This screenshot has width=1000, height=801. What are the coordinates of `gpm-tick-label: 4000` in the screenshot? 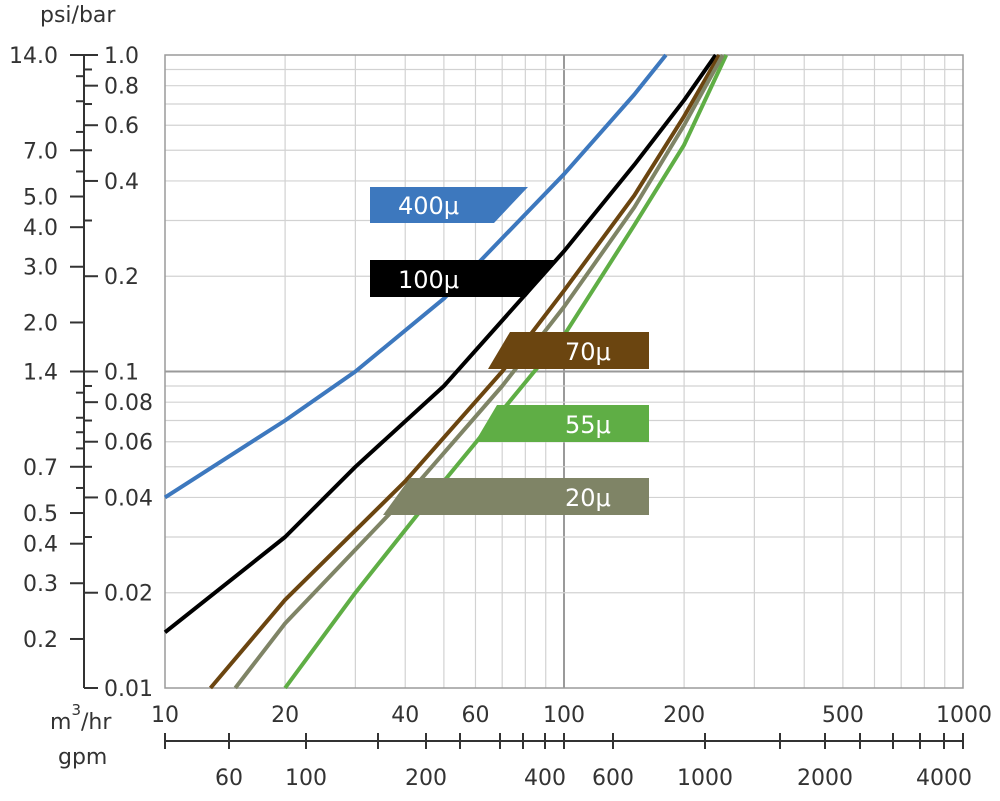 It's located at (944, 778).